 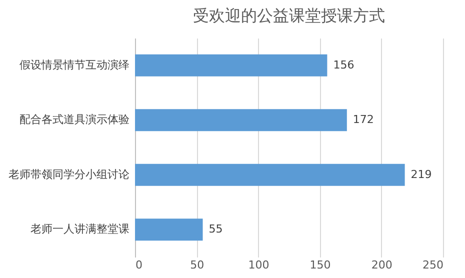 I want to click on y-tick-label: 老师一人讲满整堂课, so click(x=80, y=229).